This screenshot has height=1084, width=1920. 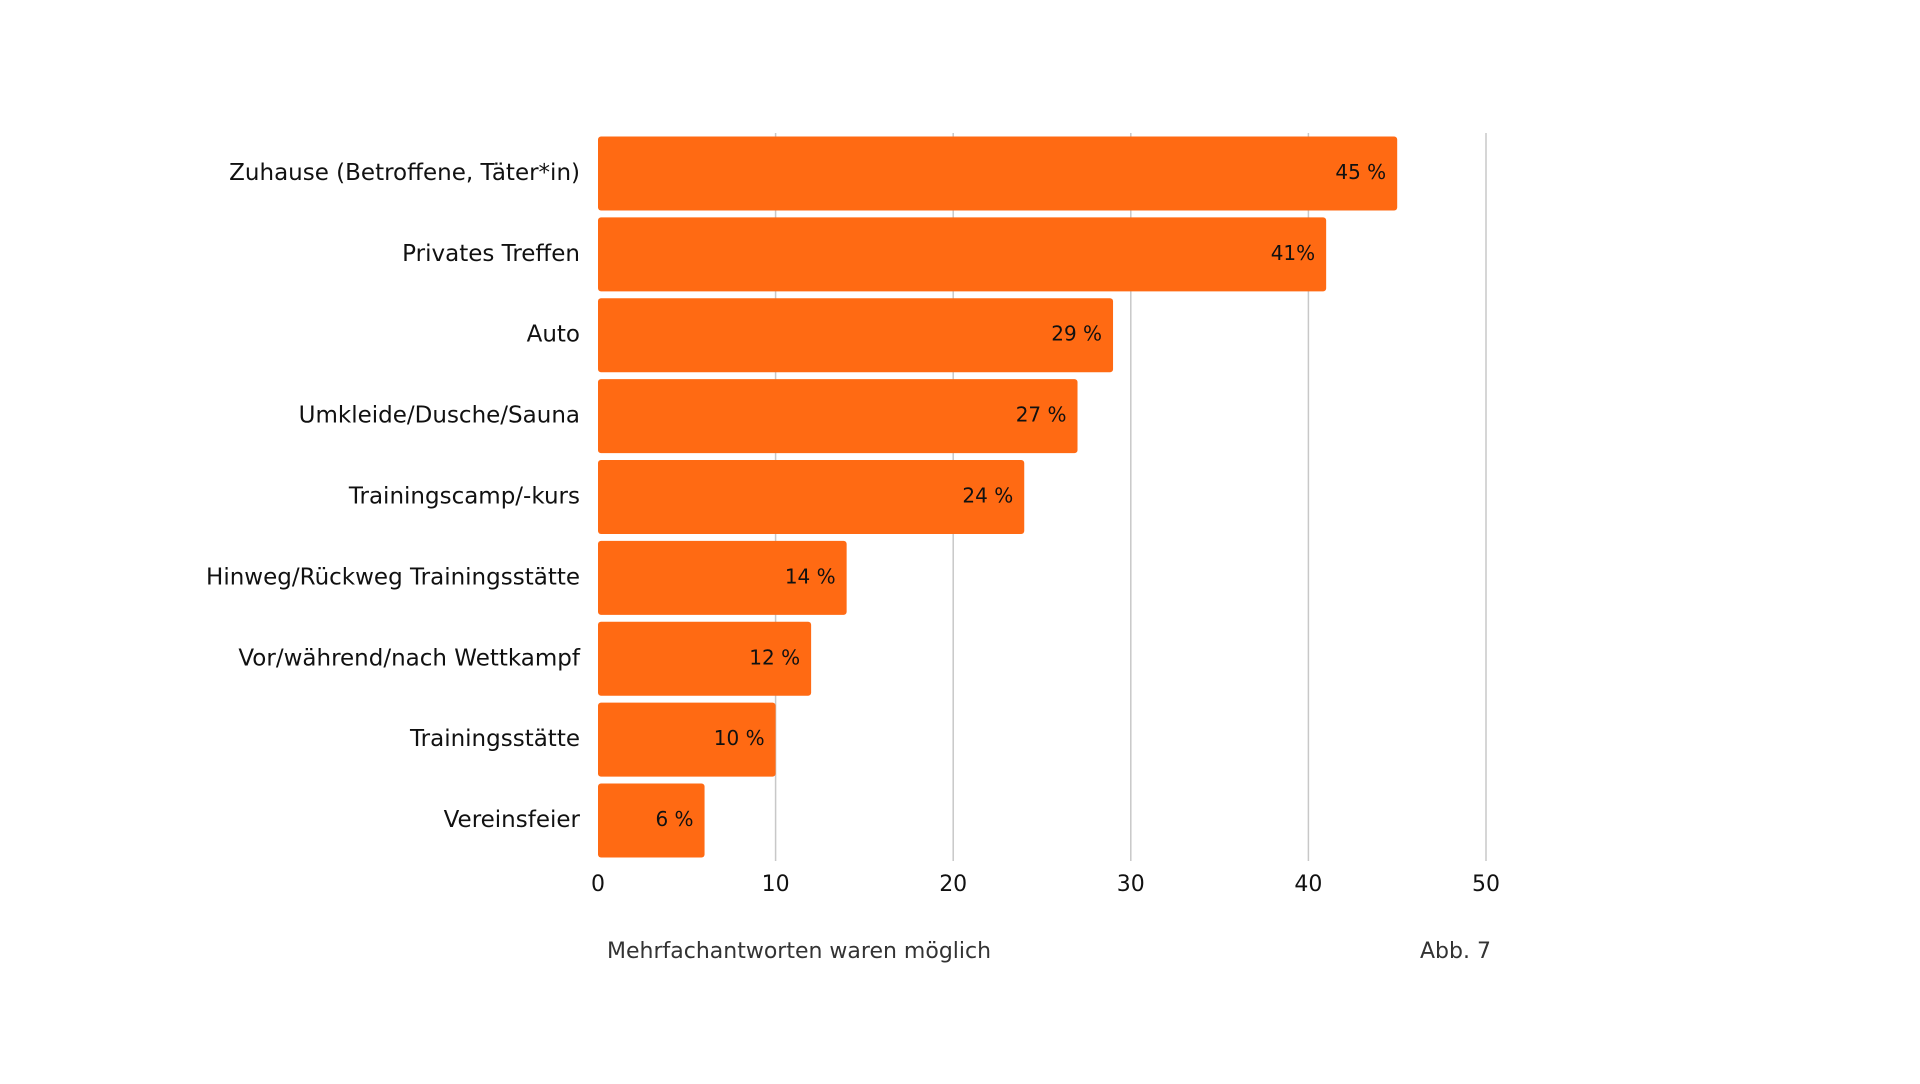 What do you see at coordinates (810, 576) in the screenshot?
I see `bar-value-label: 14 %` at bounding box center [810, 576].